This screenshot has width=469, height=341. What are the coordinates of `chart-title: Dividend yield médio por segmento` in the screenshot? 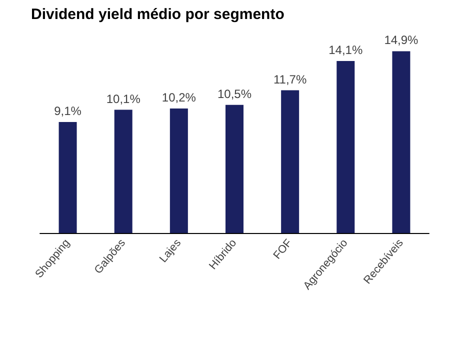 It's located at (157, 14).